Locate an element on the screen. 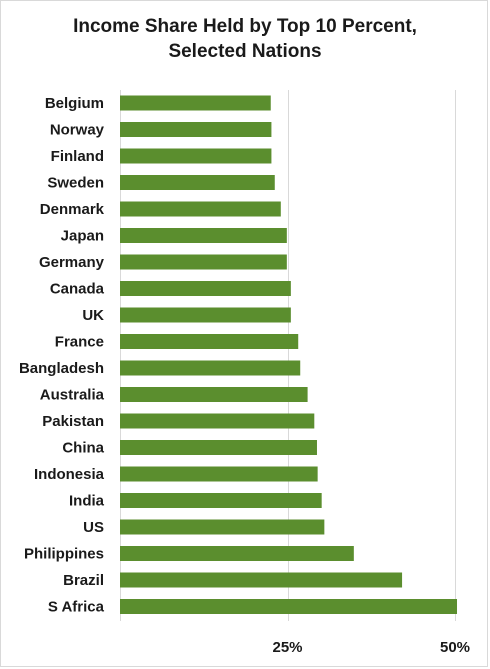 This screenshot has width=490, height=669. bar-s-africa is located at coordinates (289, 606).